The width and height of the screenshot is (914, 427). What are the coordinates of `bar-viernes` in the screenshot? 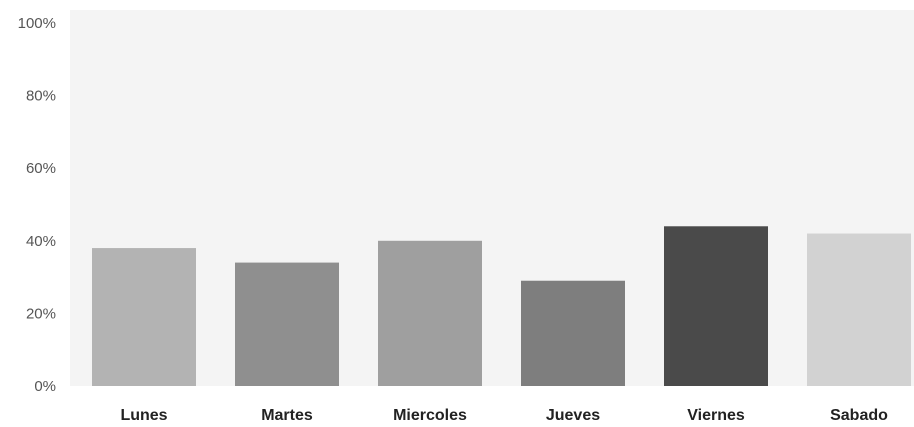 It's located at (716, 306).